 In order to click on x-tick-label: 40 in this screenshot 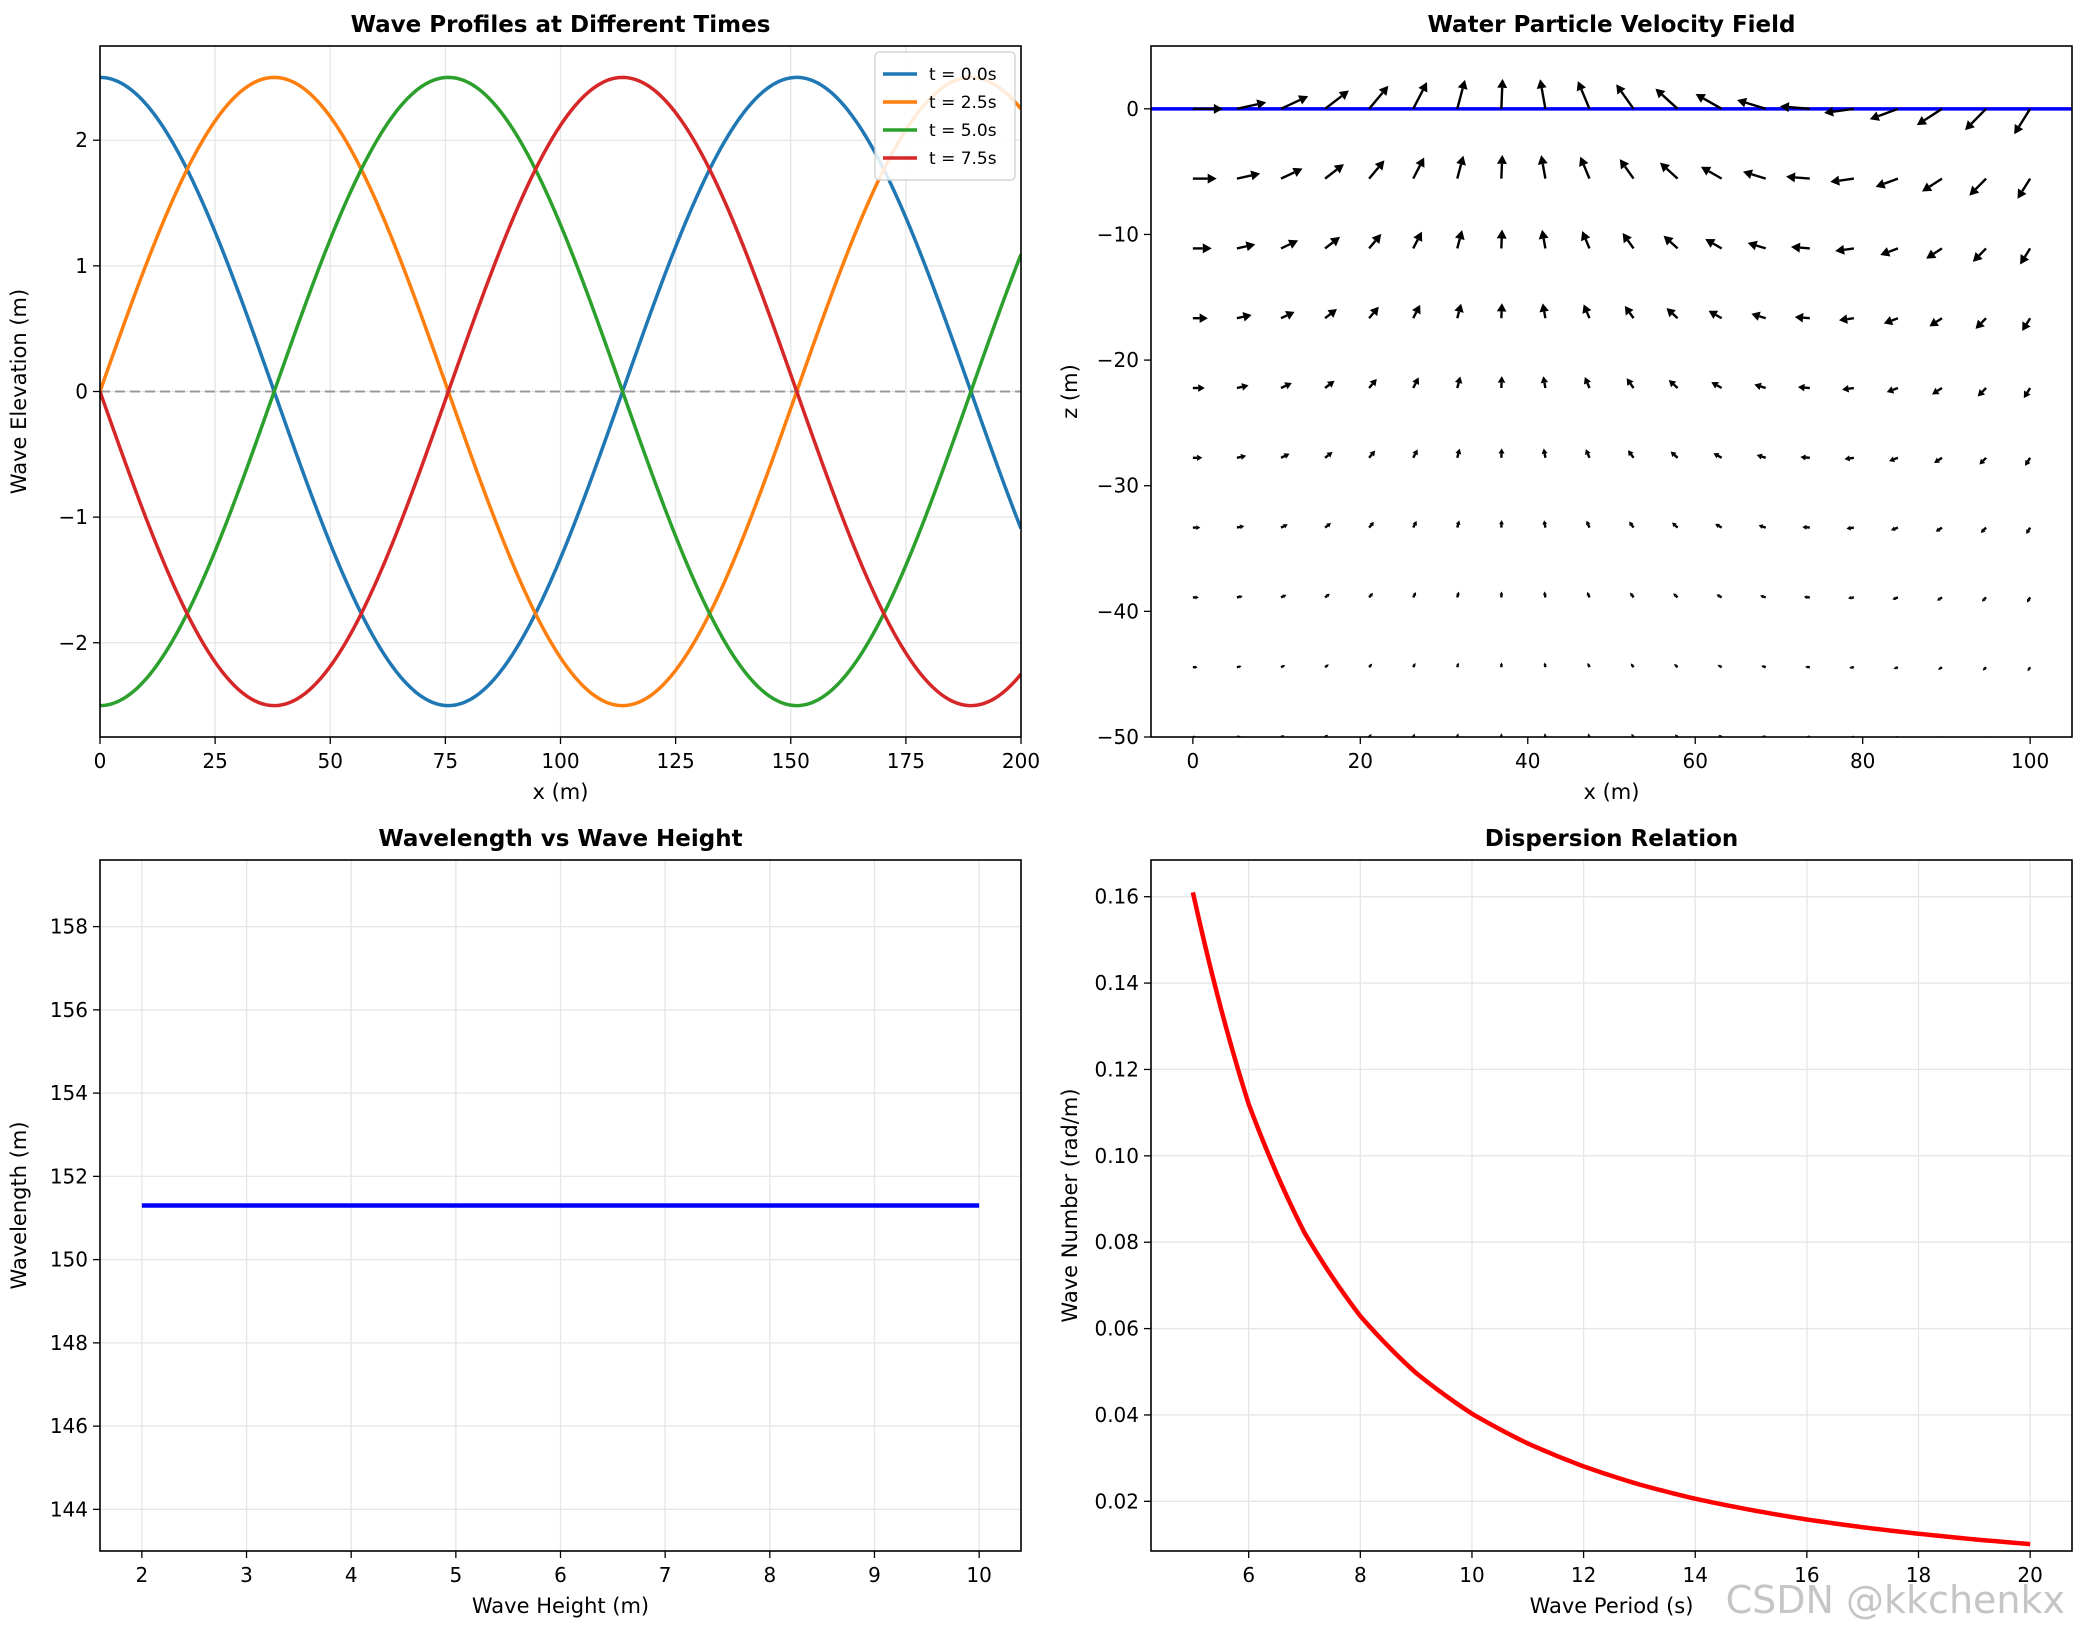, I will do `click(1527, 761)`.